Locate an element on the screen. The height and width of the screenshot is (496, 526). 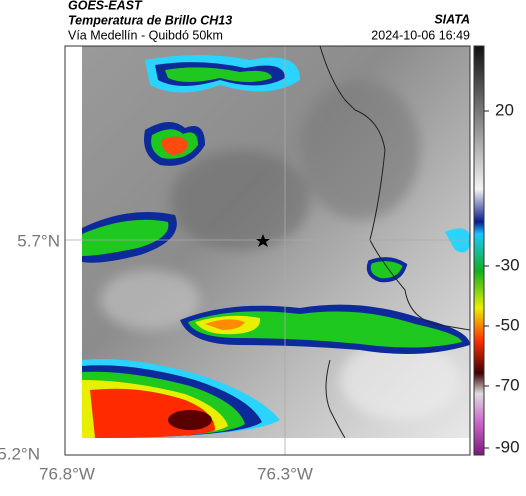
title: GOES-EAST is located at coordinates (105, 6).